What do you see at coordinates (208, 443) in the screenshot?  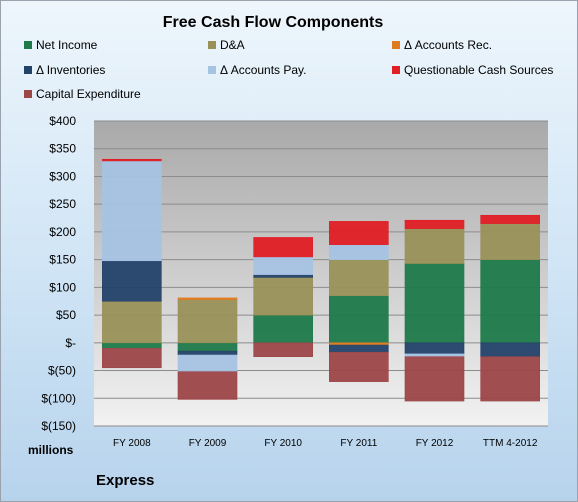 I see `x-tick-label: FY 2009` at bounding box center [208, 443].